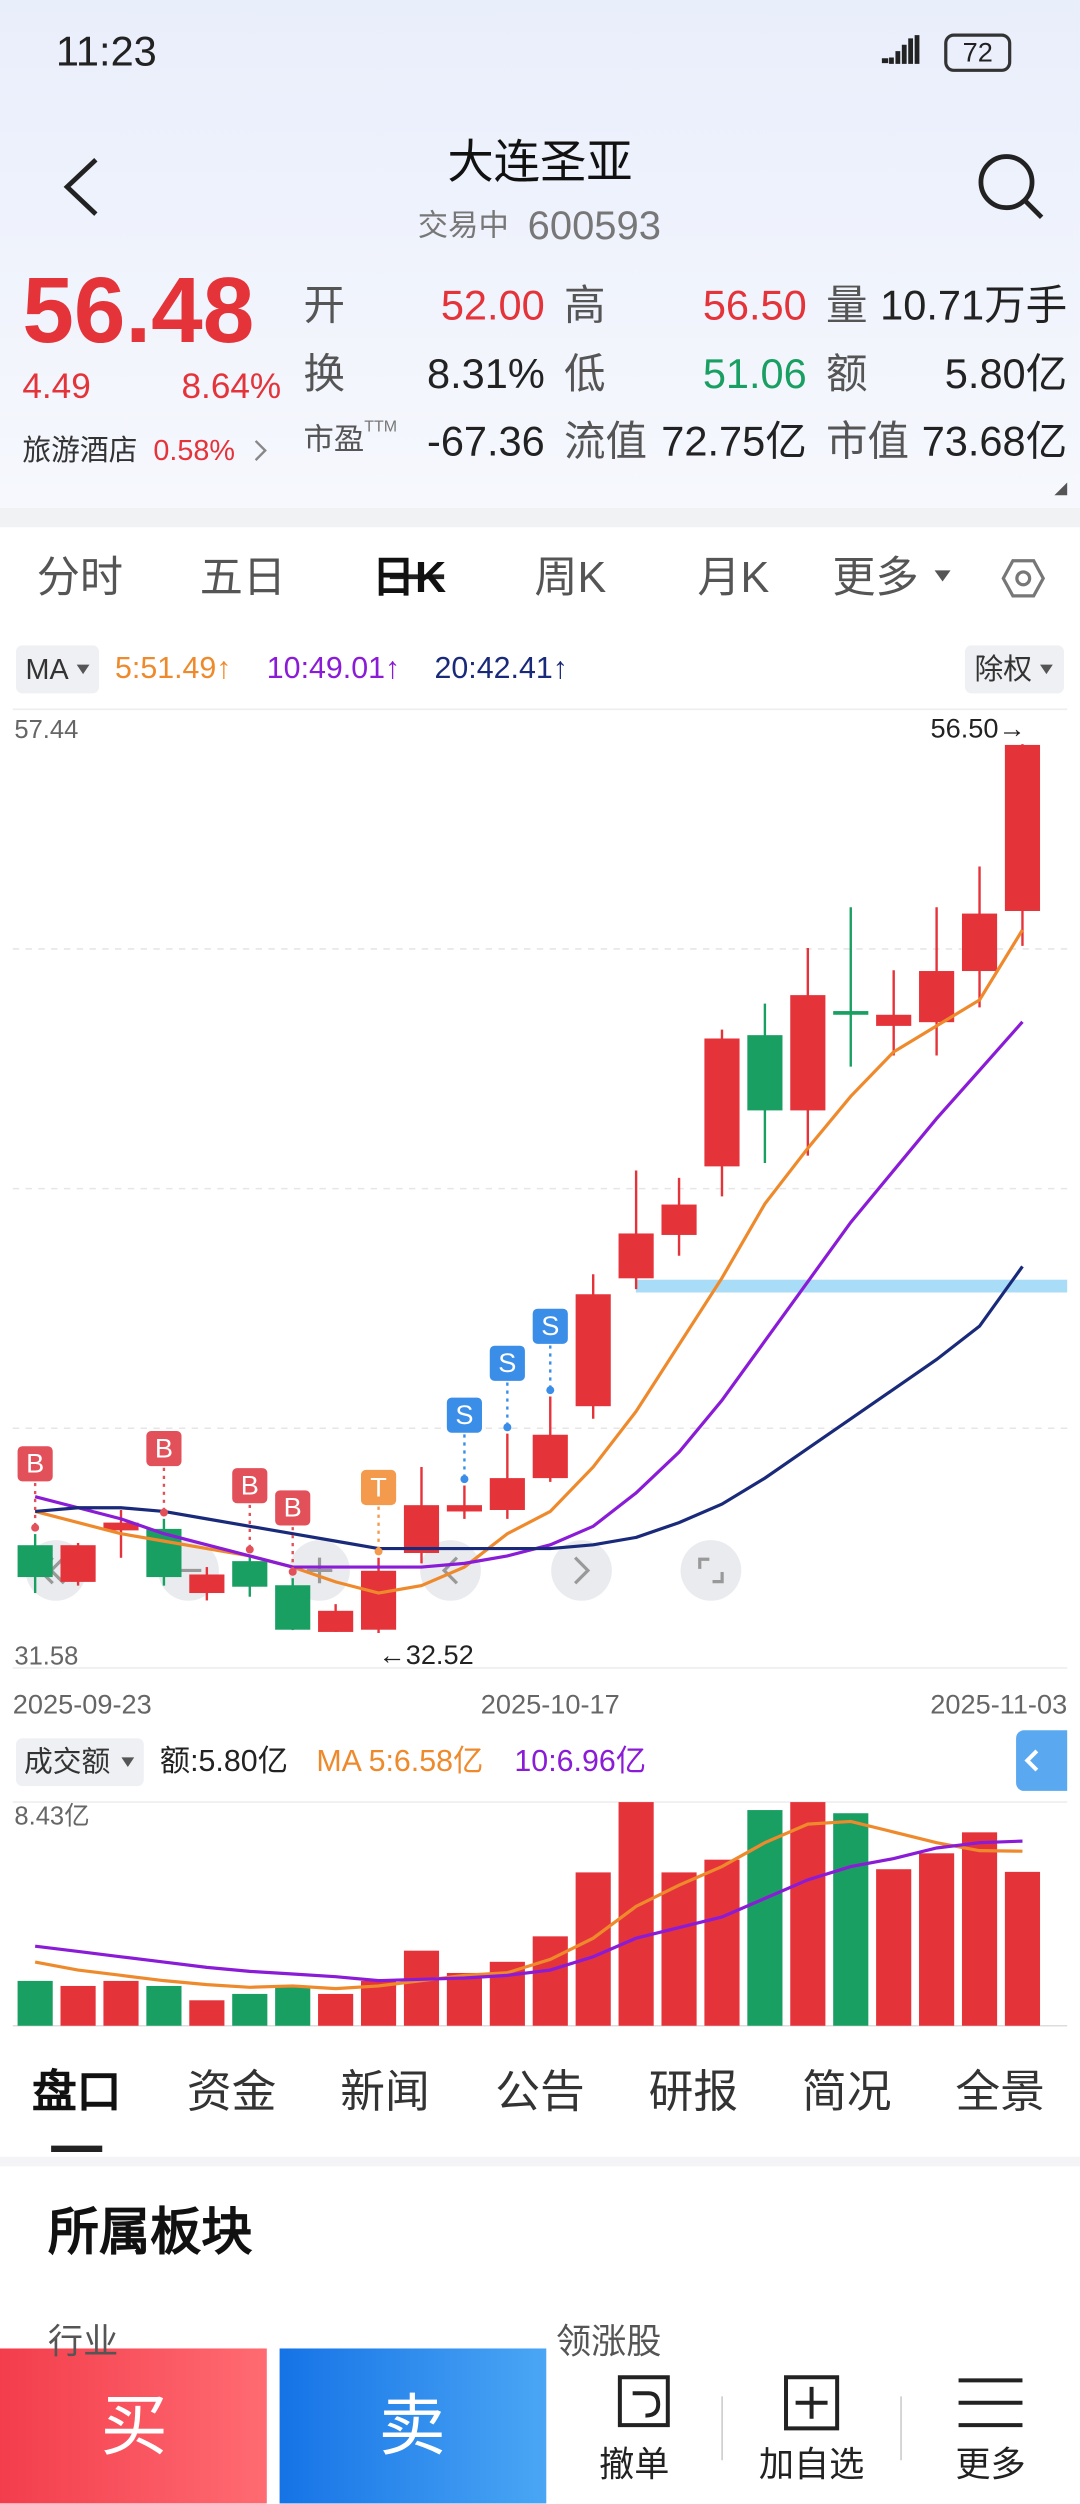  I want to click on field-value: 72.75亿, so click(734, 440).